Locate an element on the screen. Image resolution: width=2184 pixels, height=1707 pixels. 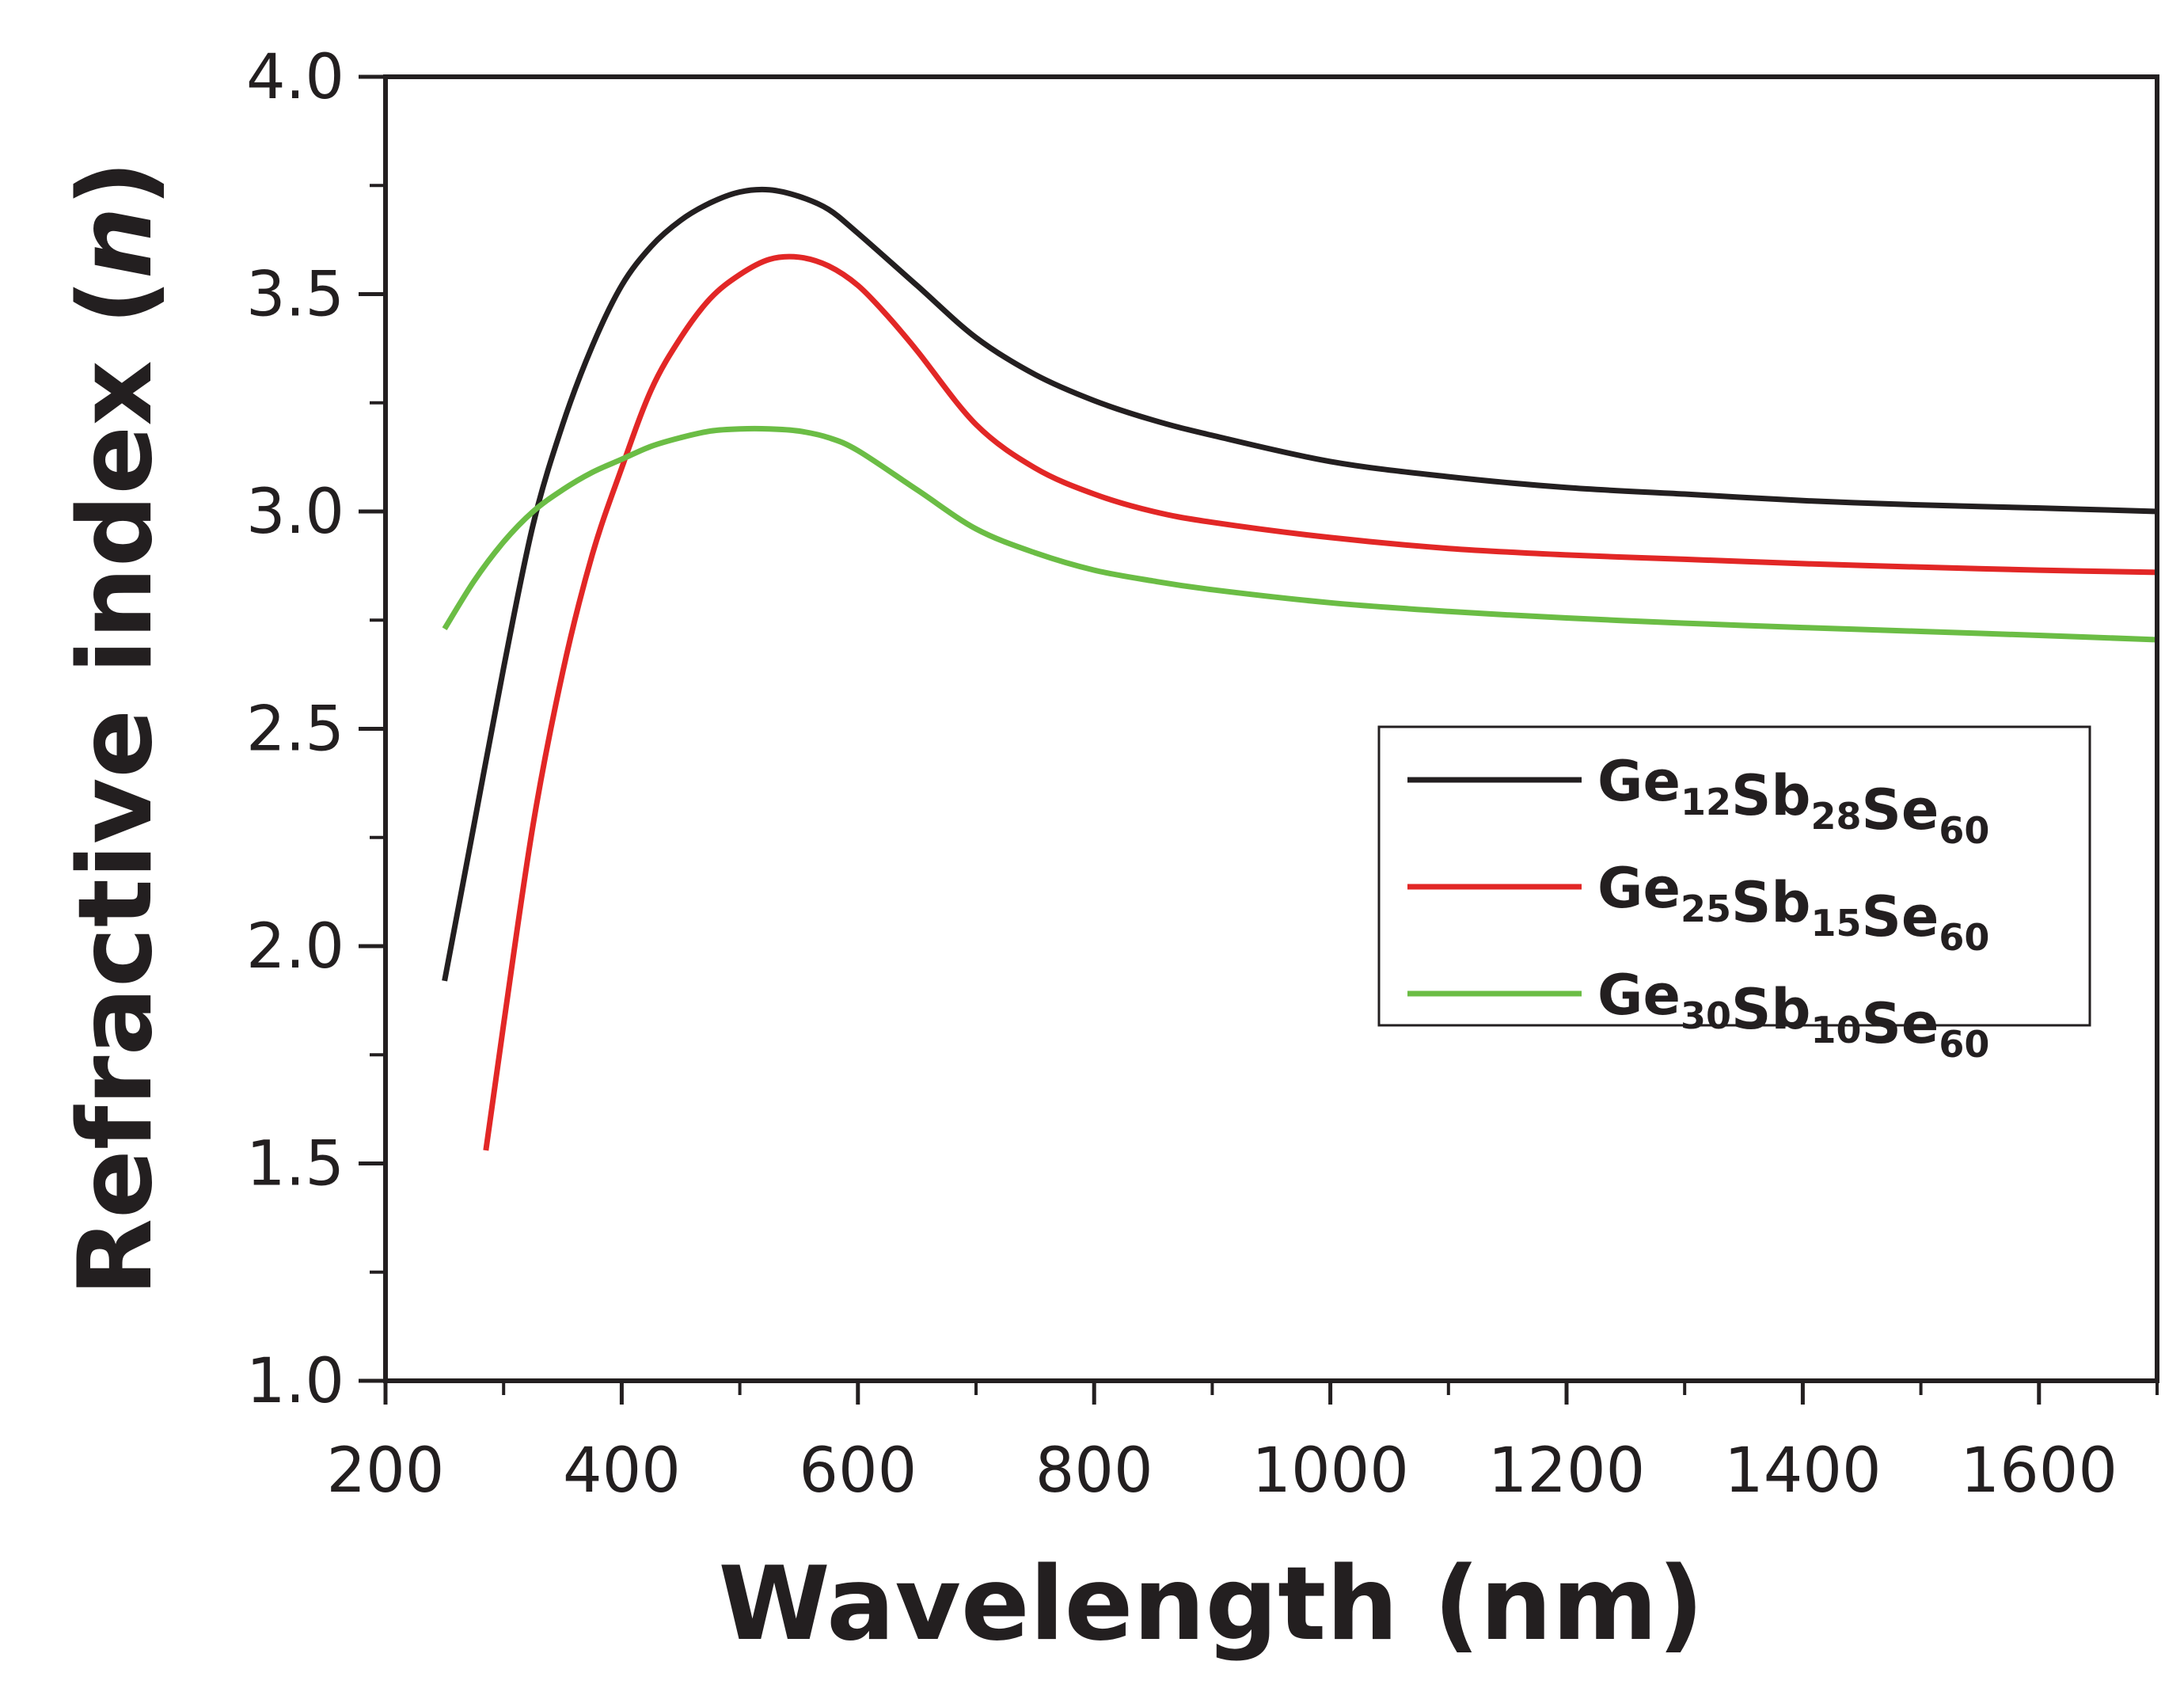
legend-label-Ge30Sb10Se60: Ge30Sb10Se60 is located at coordinates (1793, 1014).